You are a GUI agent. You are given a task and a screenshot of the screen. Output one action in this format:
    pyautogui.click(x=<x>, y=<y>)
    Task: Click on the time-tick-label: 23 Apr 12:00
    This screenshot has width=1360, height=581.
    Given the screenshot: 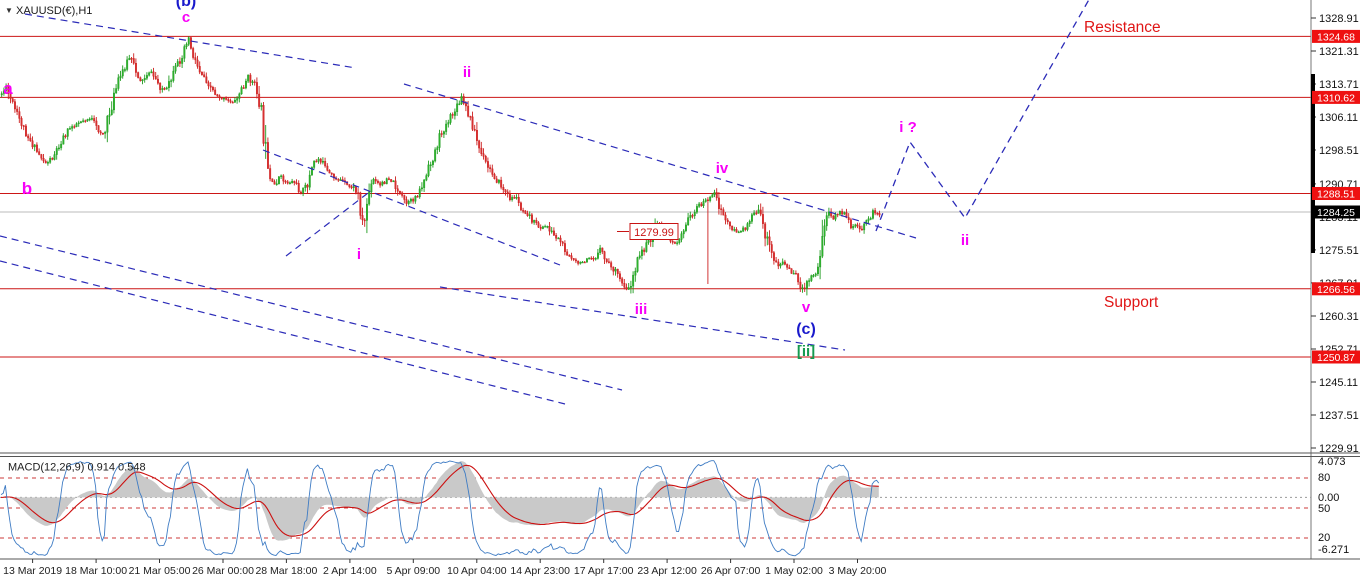 What is the action you would take?
    pyautogui.click(x=667, y=571)
    